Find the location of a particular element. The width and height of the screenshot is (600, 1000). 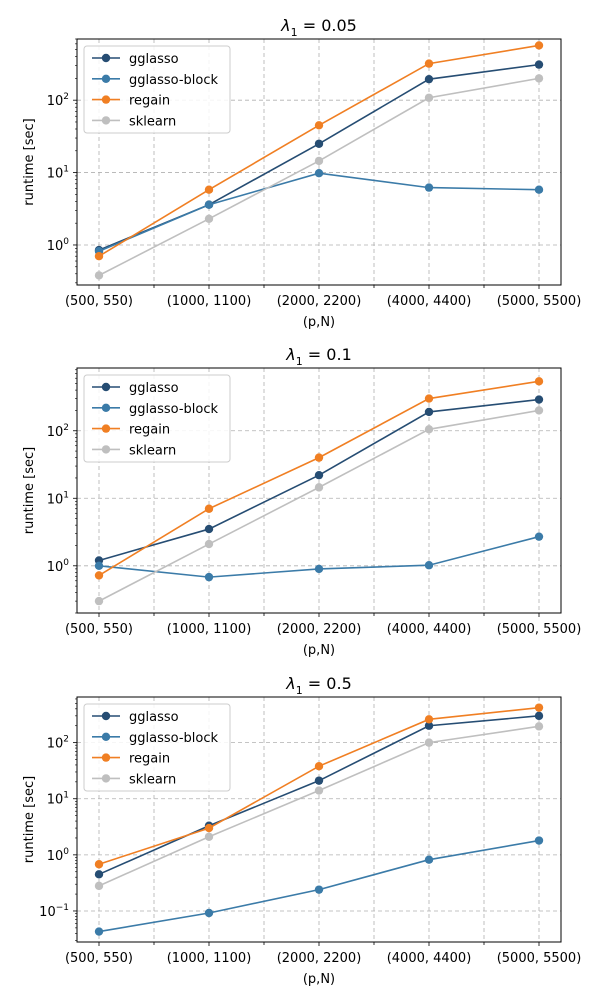

chart-title: λ1 = 0.05 is located at coordinates (318, 27).